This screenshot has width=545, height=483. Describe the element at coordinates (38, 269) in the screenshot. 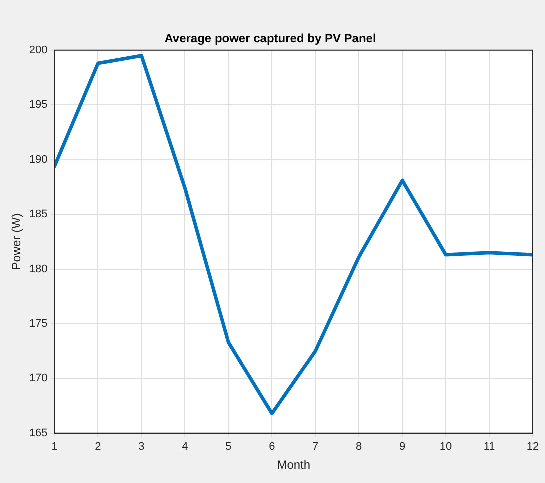

I see `y-tick-label: 180` at that location.